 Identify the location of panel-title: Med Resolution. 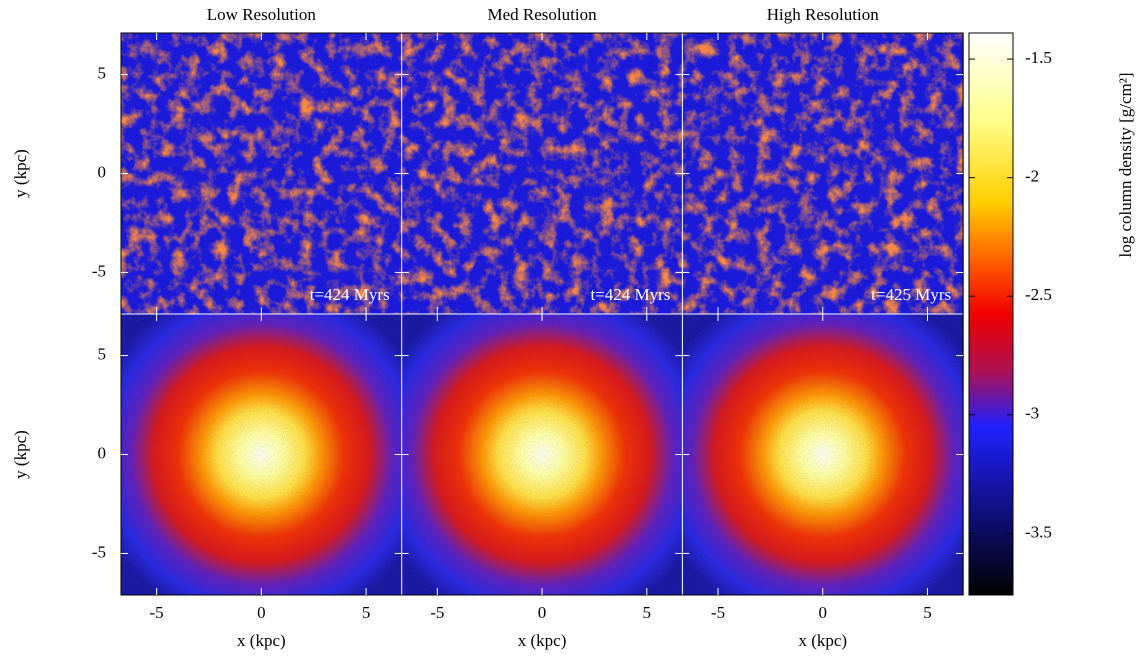
(543, 14).